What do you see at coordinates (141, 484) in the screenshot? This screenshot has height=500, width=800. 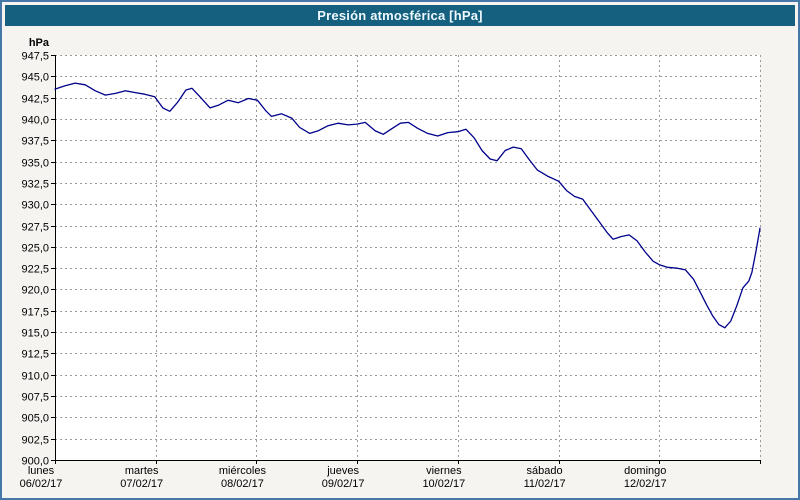 I see `x-day-date: 07/02/17` at bounding box center [141, 484].